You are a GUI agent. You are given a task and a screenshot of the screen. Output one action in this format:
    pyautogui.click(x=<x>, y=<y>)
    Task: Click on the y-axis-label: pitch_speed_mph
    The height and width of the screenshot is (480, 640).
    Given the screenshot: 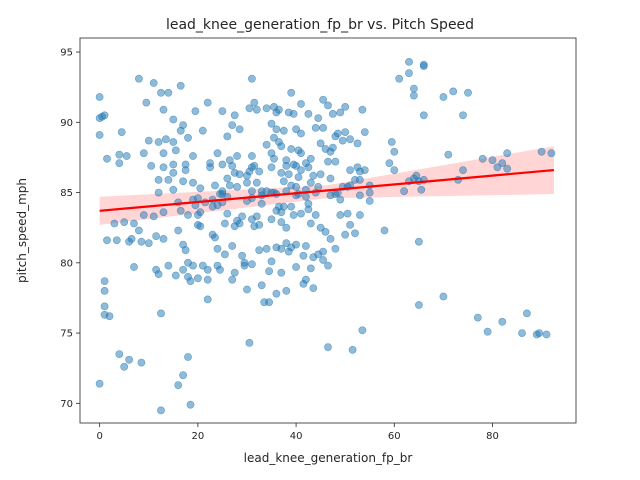 What is the action you would take?
    pyautogui.click(x=22, y=230)
    